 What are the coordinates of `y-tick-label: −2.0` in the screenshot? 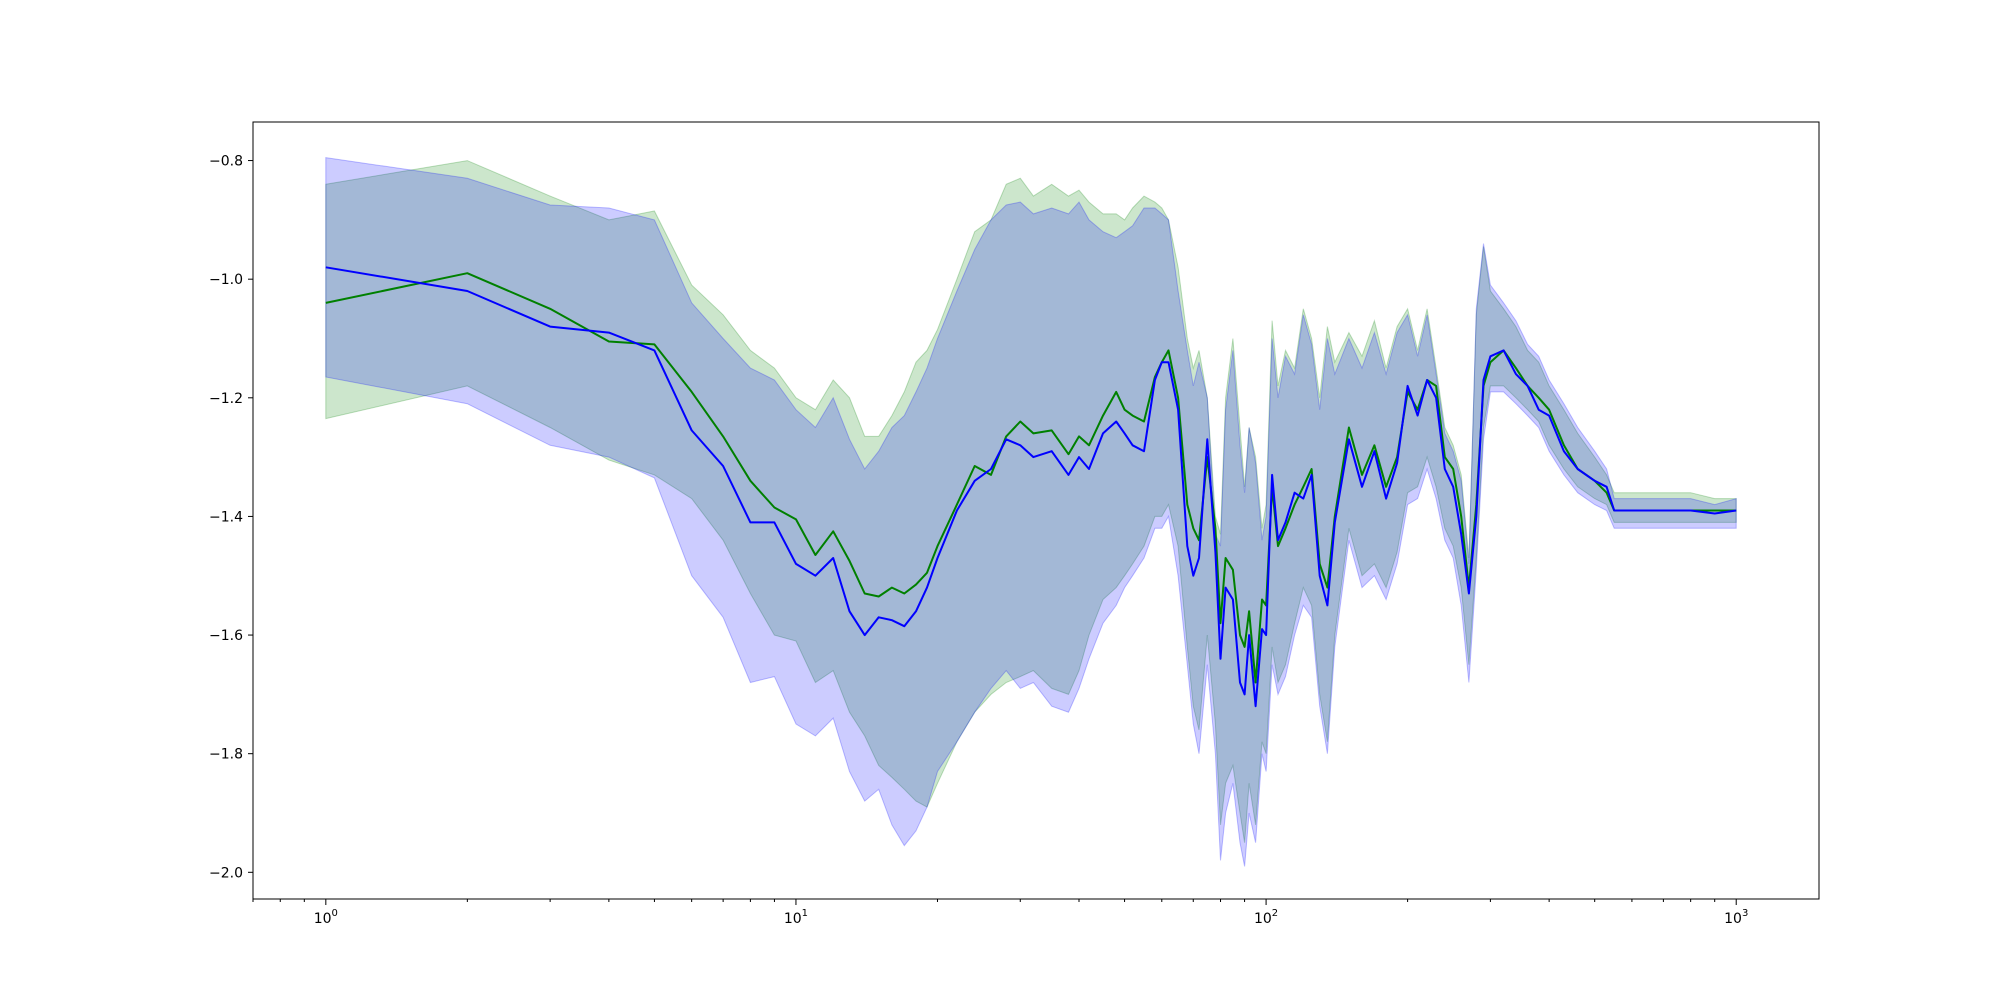 It's located at (226, 873).